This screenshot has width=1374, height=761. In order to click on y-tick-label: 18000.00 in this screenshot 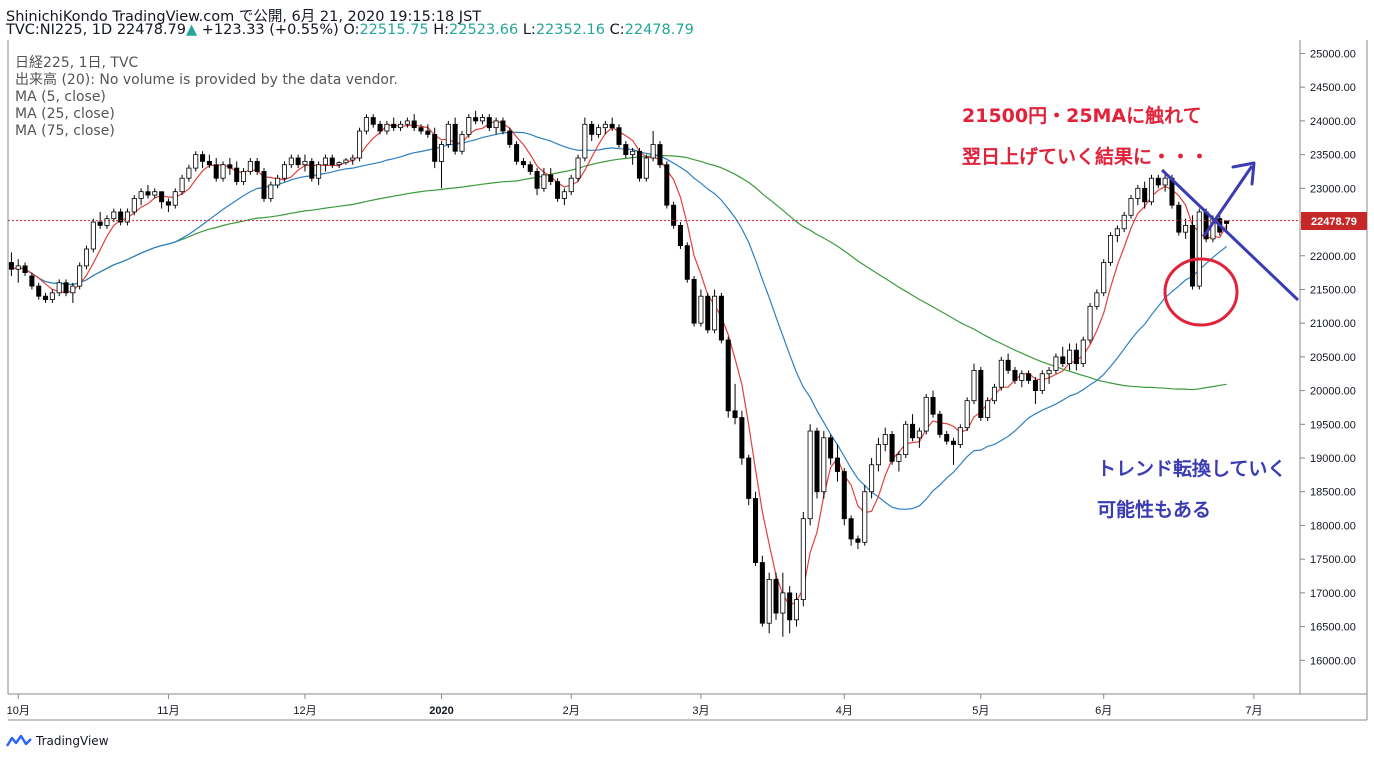, I will do `click(1333, 526)`.